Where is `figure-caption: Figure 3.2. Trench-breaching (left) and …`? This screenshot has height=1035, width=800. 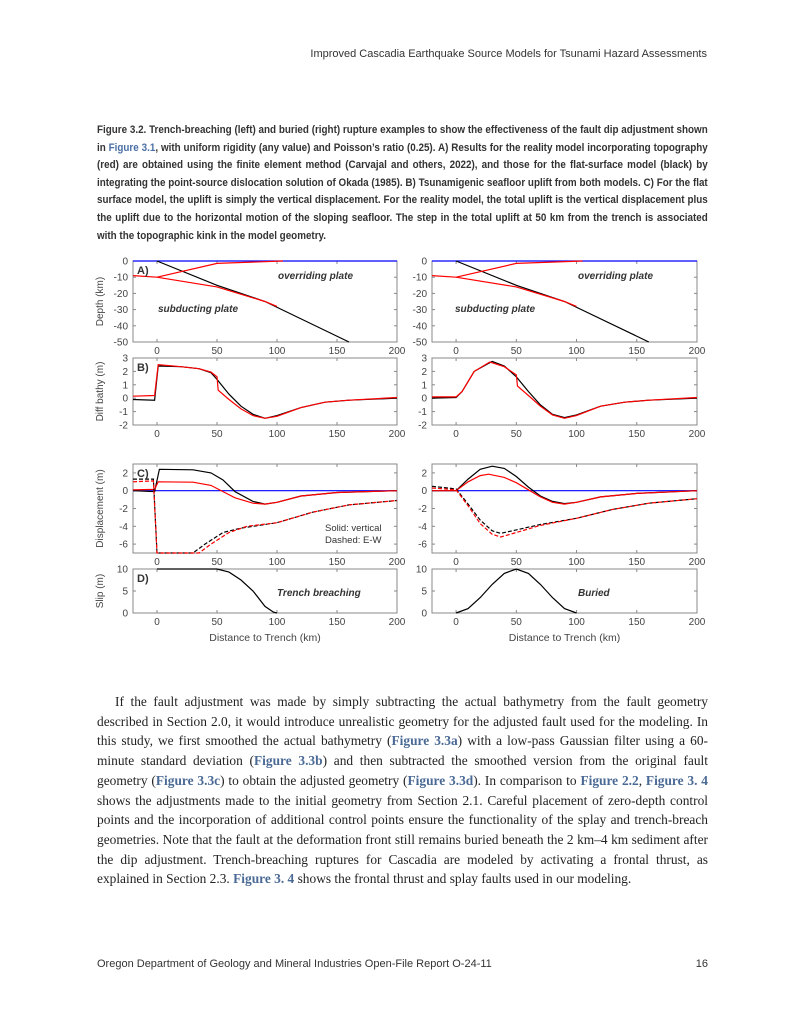
figure-caption: Figure 3.2. Trench-breaching (left) and … is located at coordinates (402, 183).